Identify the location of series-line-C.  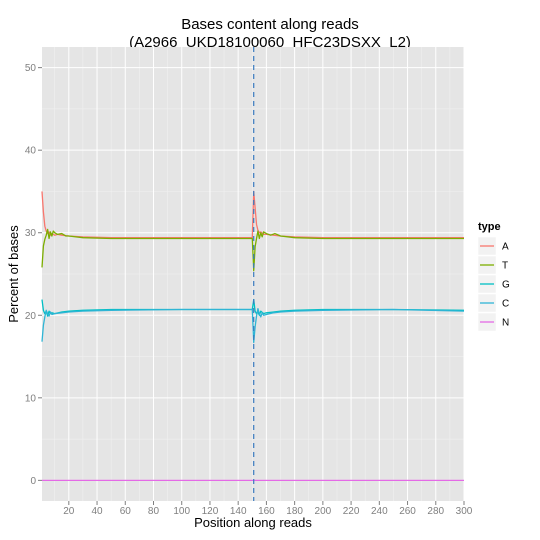
(253, 326).